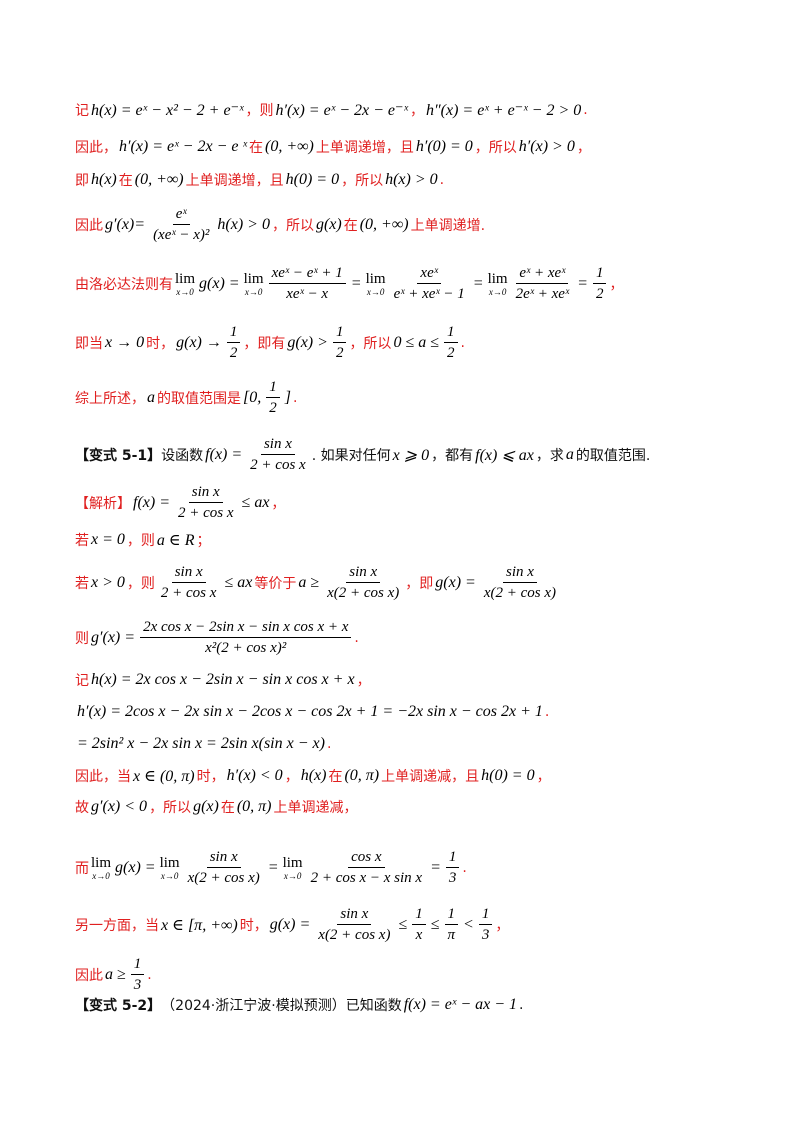  What do you see at coordinates (115, 974) in the screenshot?
I see `formula: a ≥` at bounding box center [115, 974].